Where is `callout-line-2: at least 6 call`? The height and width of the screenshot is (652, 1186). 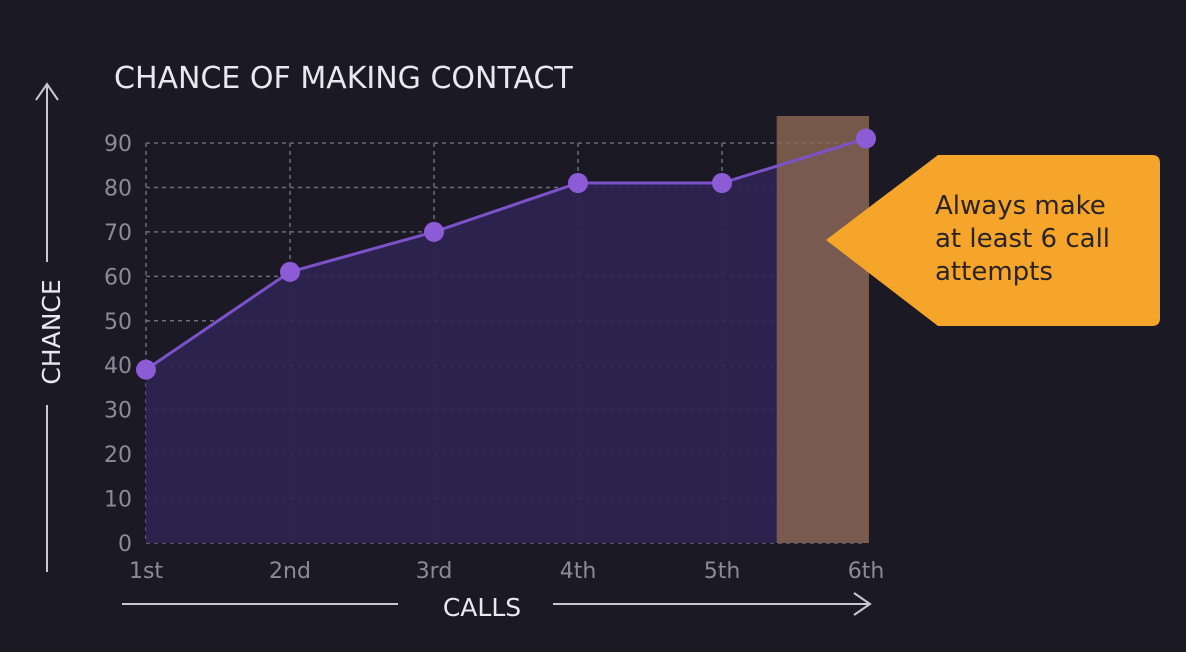
callout-line-2: at least 6 call is located at coordinates (1022, 239).